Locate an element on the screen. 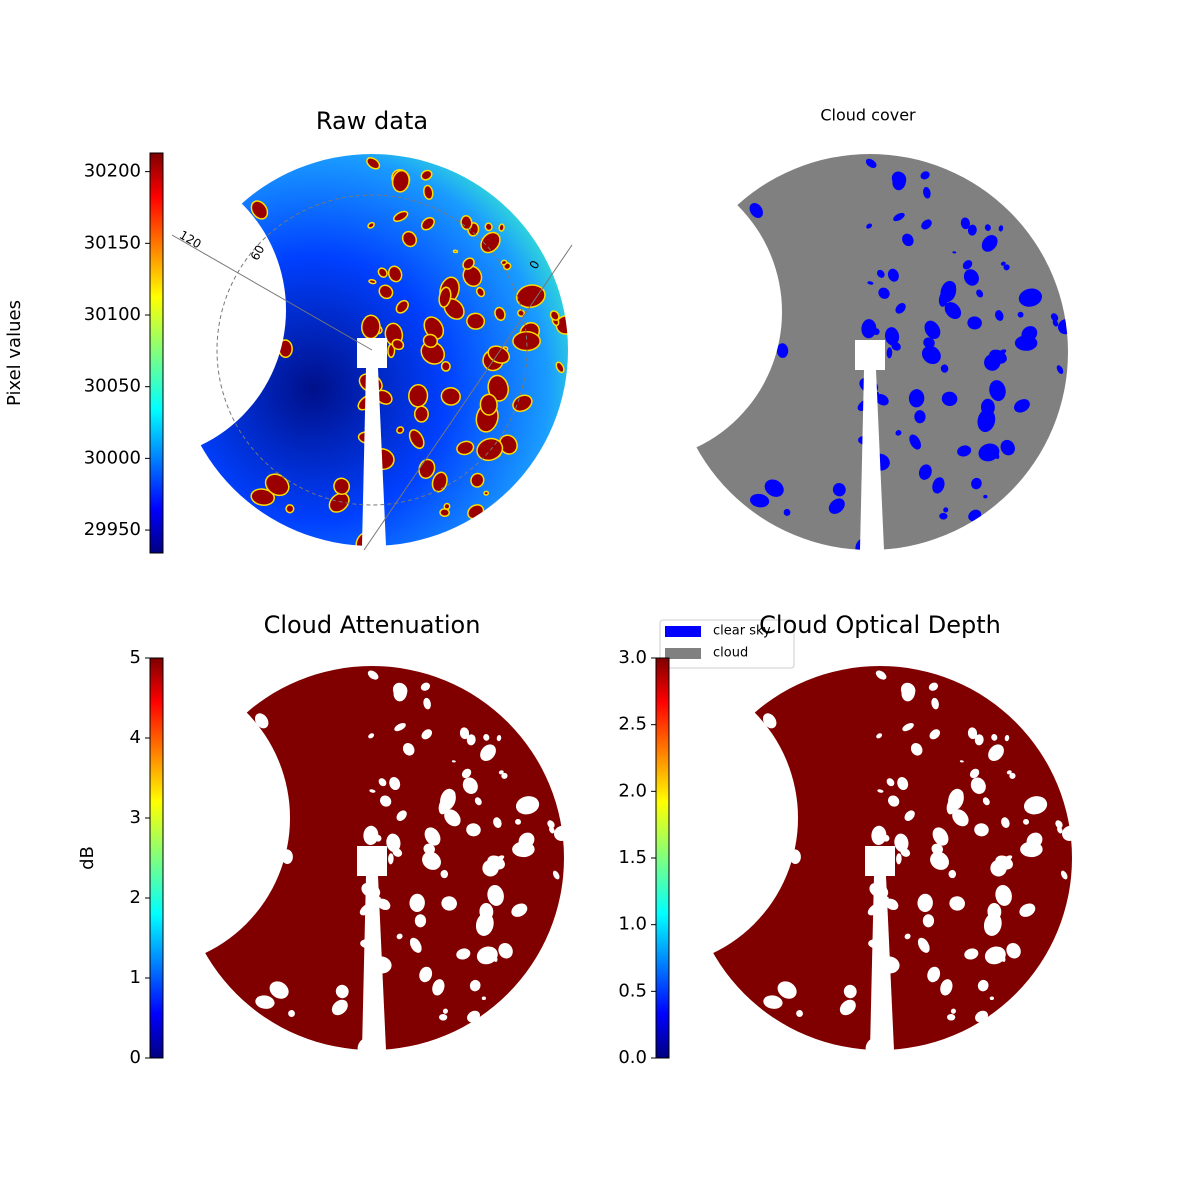 The image size is (1200, 1204). colorbar-tick-label: 2 is located at coordinates (135, 897).